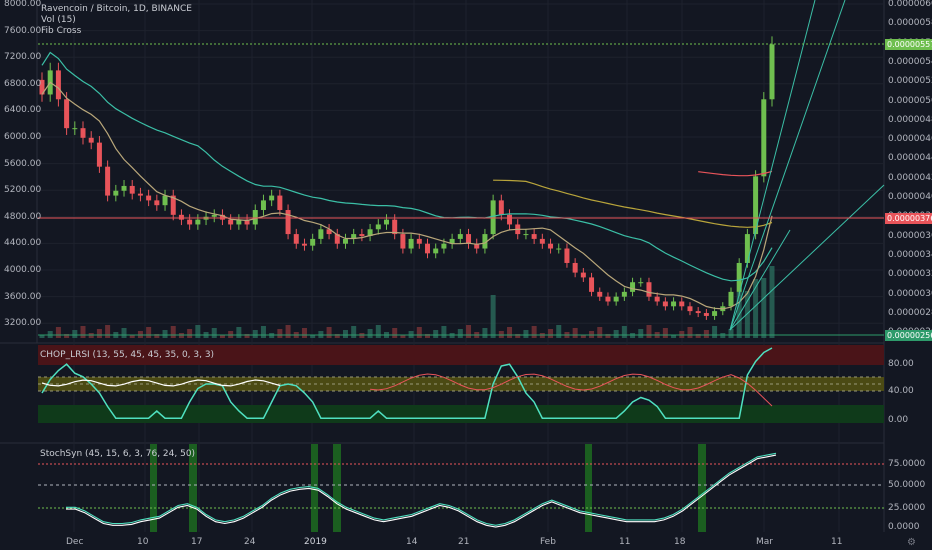 The image size is (932, 550). What do you see at coordinates (910, 293) in the screenshot?
I see `right_axis-label: 0.00000300` at bounding box center [910, 293].